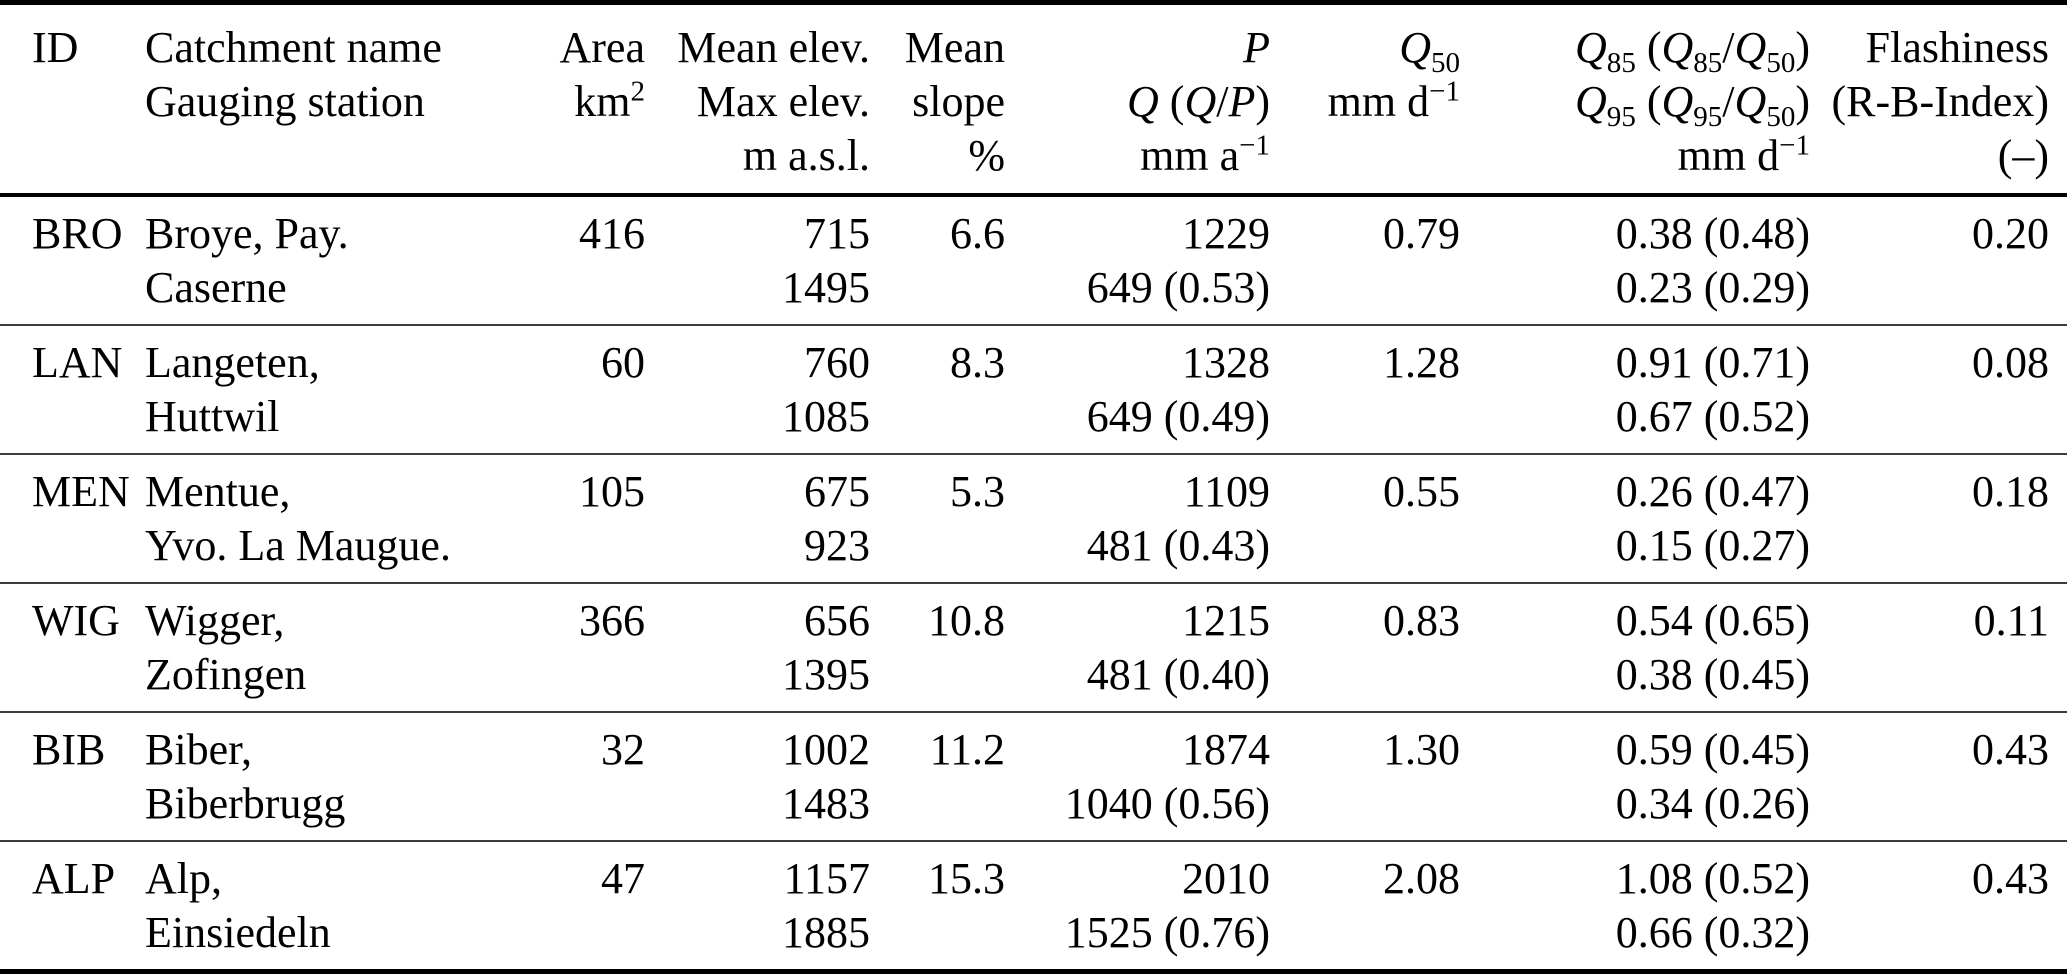 The image size is (2067, 975). I want to click on cell-q50: 0.79, so click(1365, 260).